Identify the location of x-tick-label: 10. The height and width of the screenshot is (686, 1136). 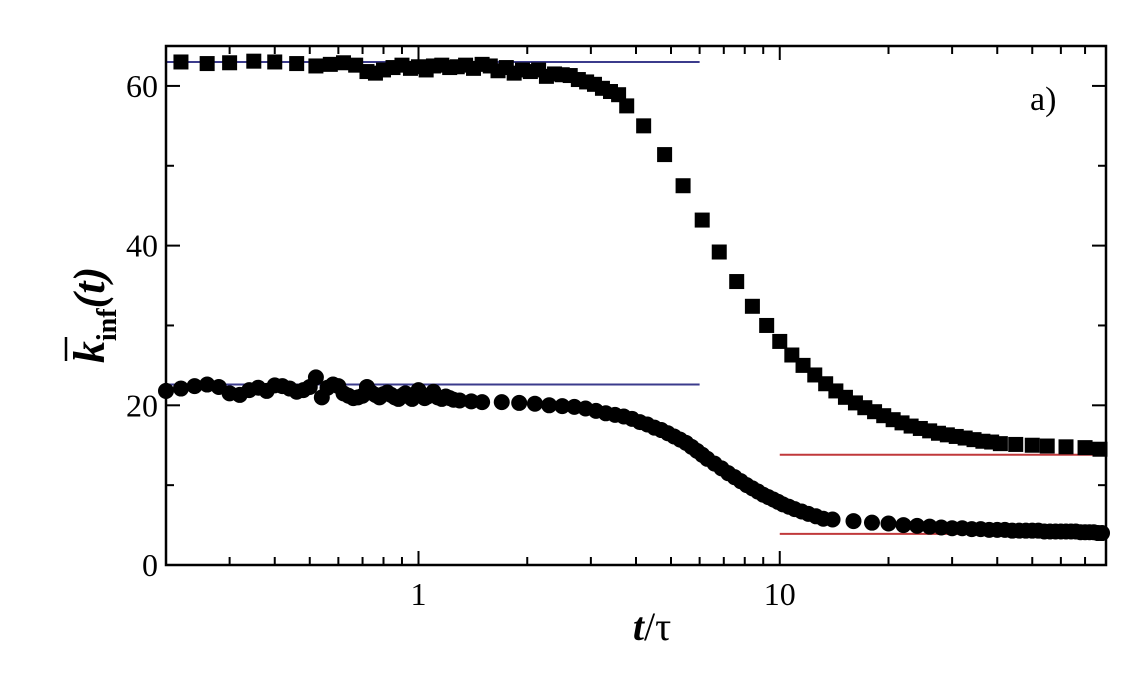
(780, 594).